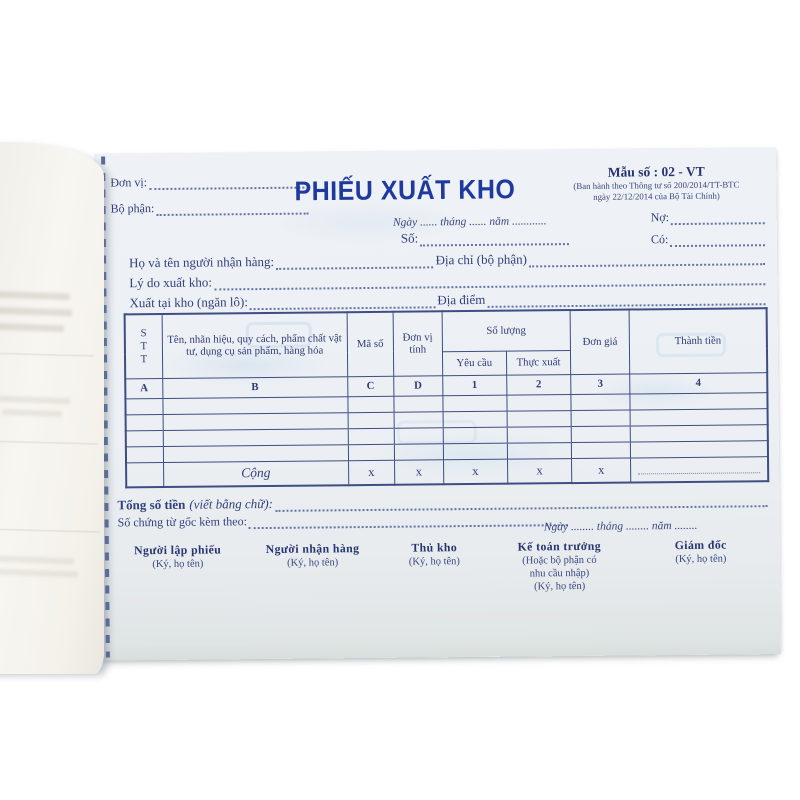  What do you see at coordinates (600, 342) in the screenshot?
I see `col-header-unit-price: Đơn giá` at bounding box center [600, 342].